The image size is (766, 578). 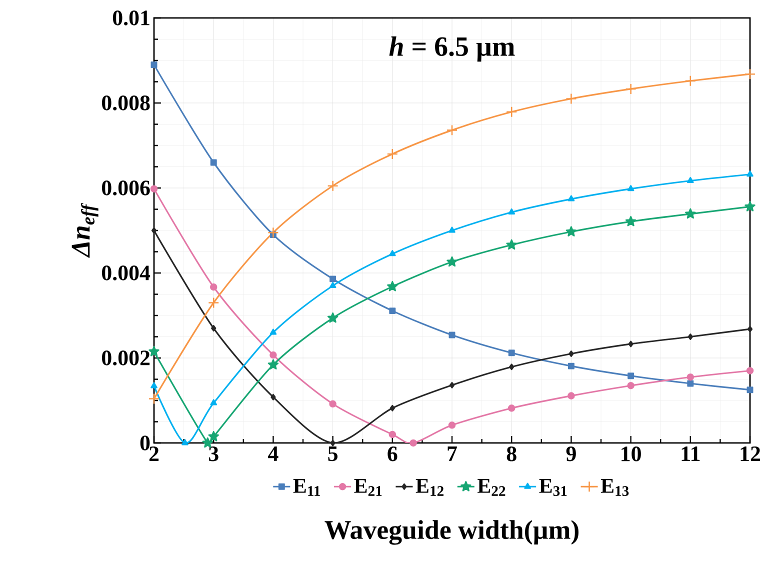 What do you see at coordinates (333, 454) in the screenshot?
I see `x-tick-label: 5` at bounding box center [333, 454].